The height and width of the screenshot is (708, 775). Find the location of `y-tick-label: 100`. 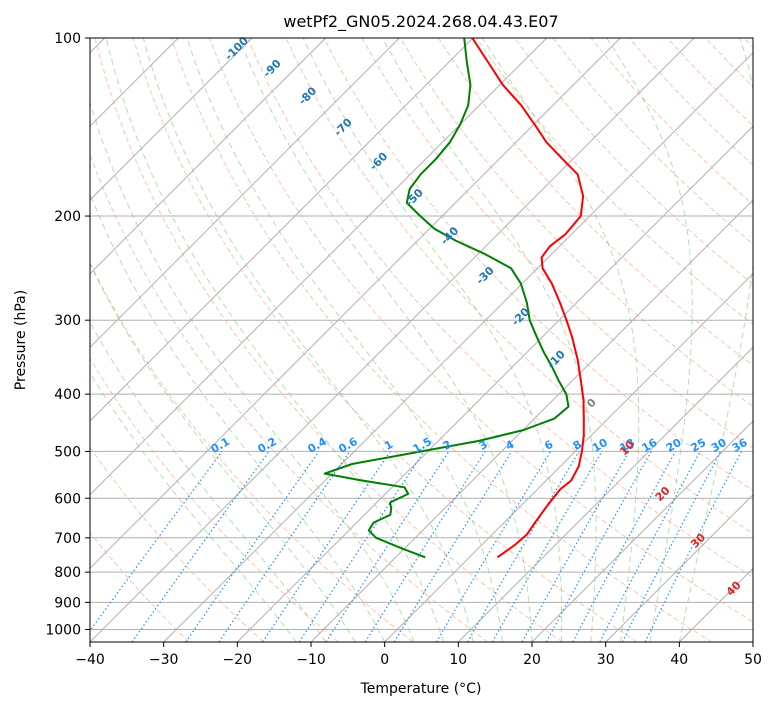

y-tick-label: 100 is located at coordinates (67, 39).